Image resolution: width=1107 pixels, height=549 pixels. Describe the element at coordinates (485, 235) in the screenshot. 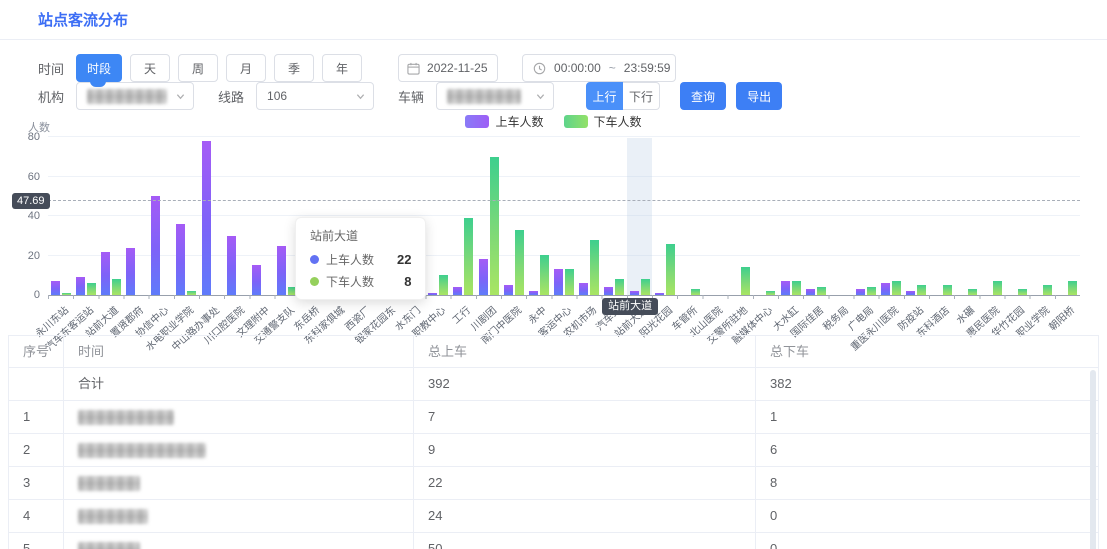

I see `station-group: 川剧团` at that location.